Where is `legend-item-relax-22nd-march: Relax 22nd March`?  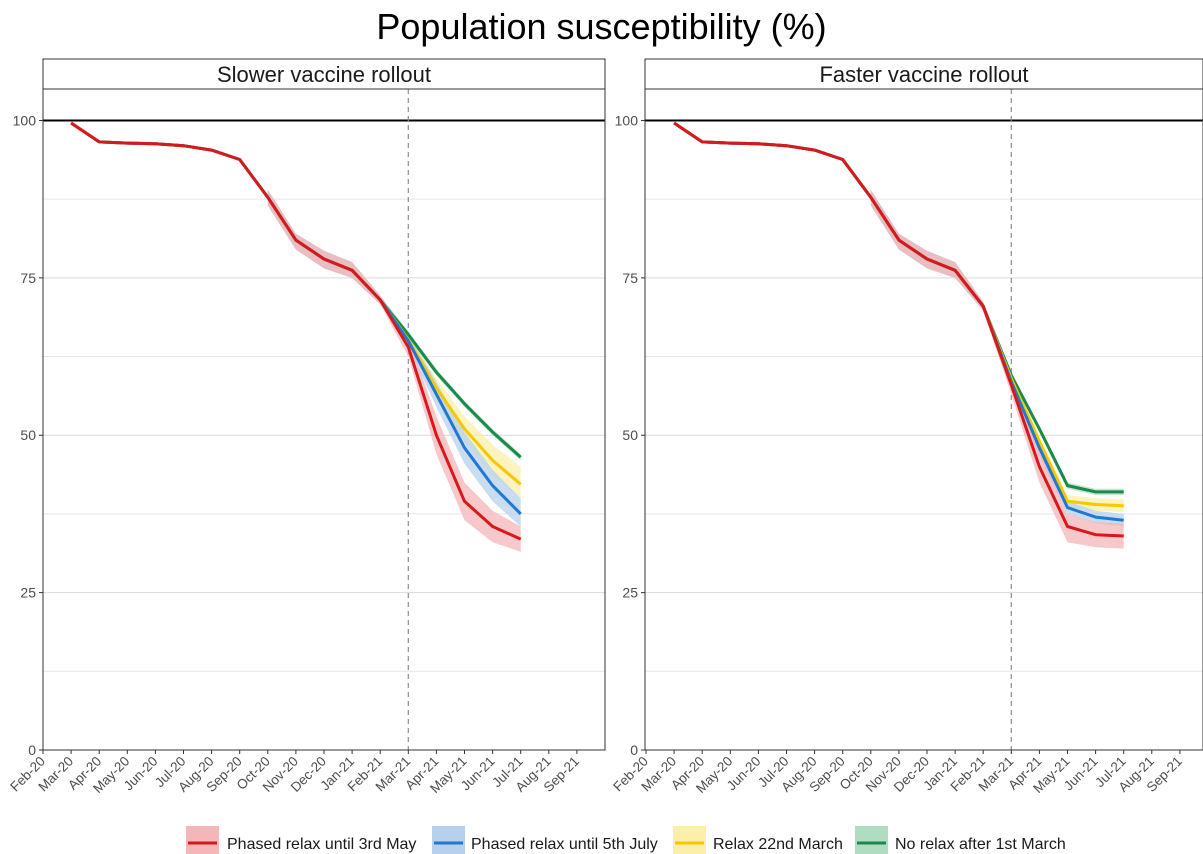 legend-item-relax-22nd-march: Relax 22nd March is located at coordinates (758, 840).